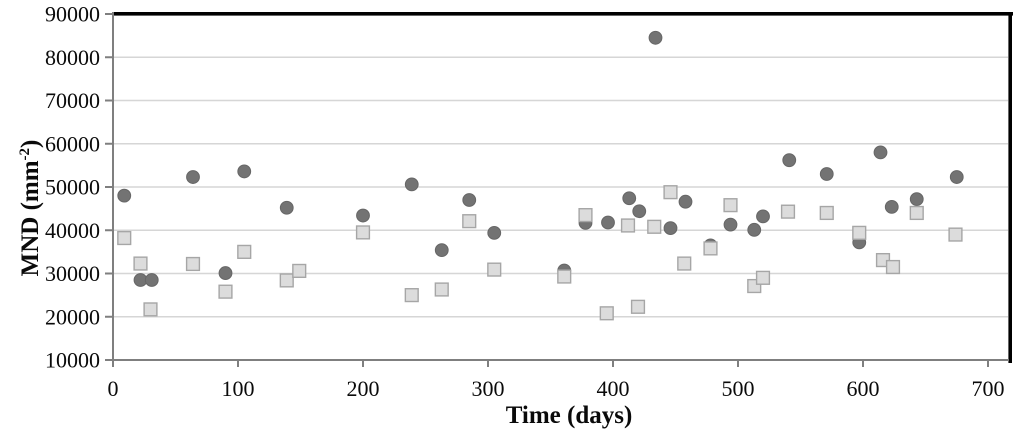 Image resolution: width=1024 pixels, height=433 pixels. I want to click on x-tick-label: 400, so click(613, 388).